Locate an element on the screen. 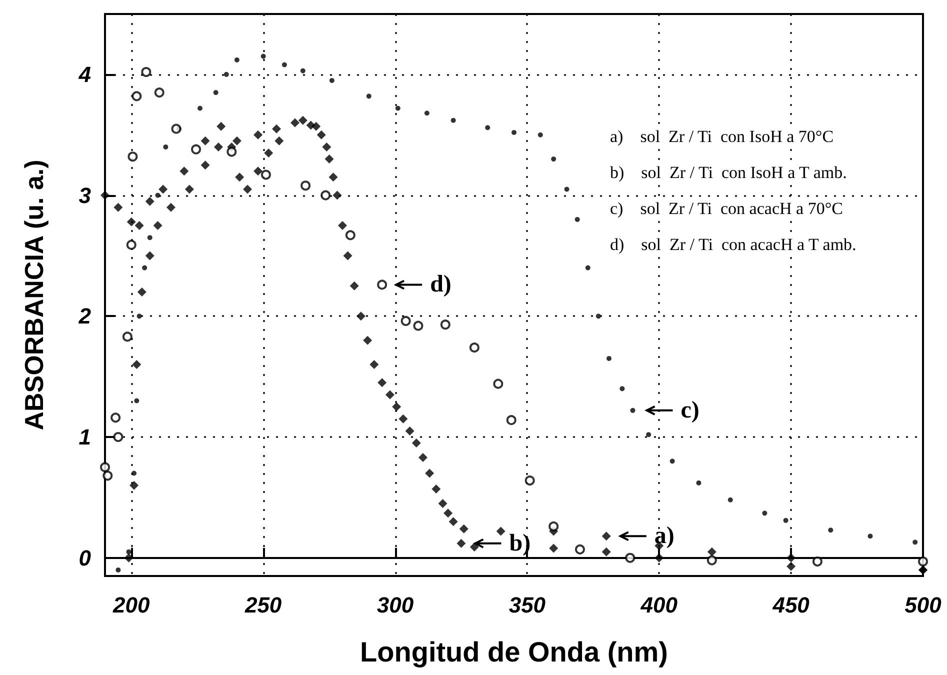 This screenshot has width=947, height=675. x-tick-label: 350 is located at coordinates (527, 605).